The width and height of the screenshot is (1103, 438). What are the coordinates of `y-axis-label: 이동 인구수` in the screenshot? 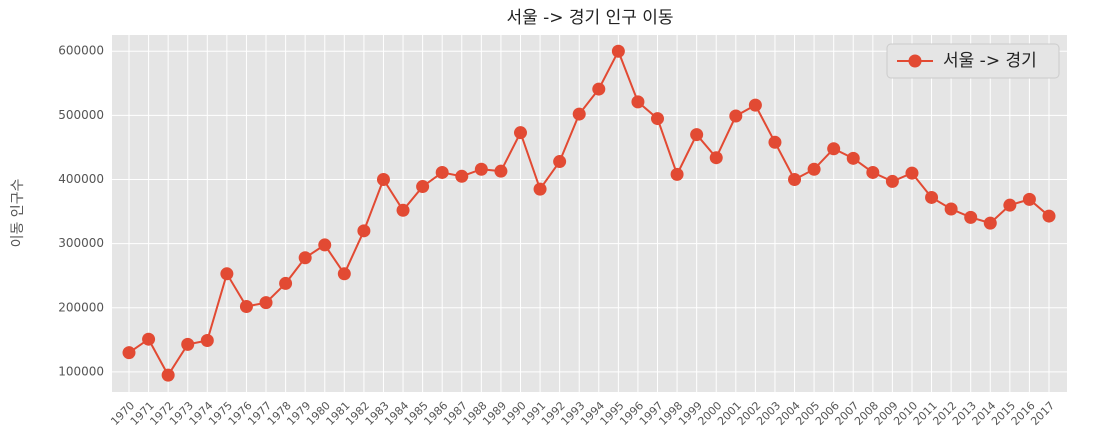 It's located at (18, 212).